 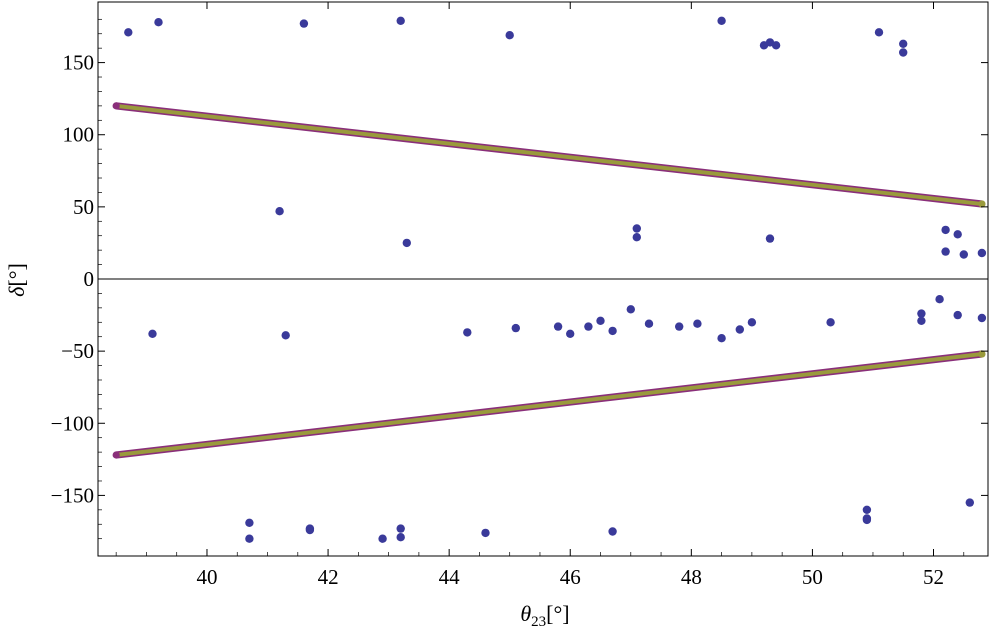 I want to click on band-upper-cap-end, so click(x=982, y=204).